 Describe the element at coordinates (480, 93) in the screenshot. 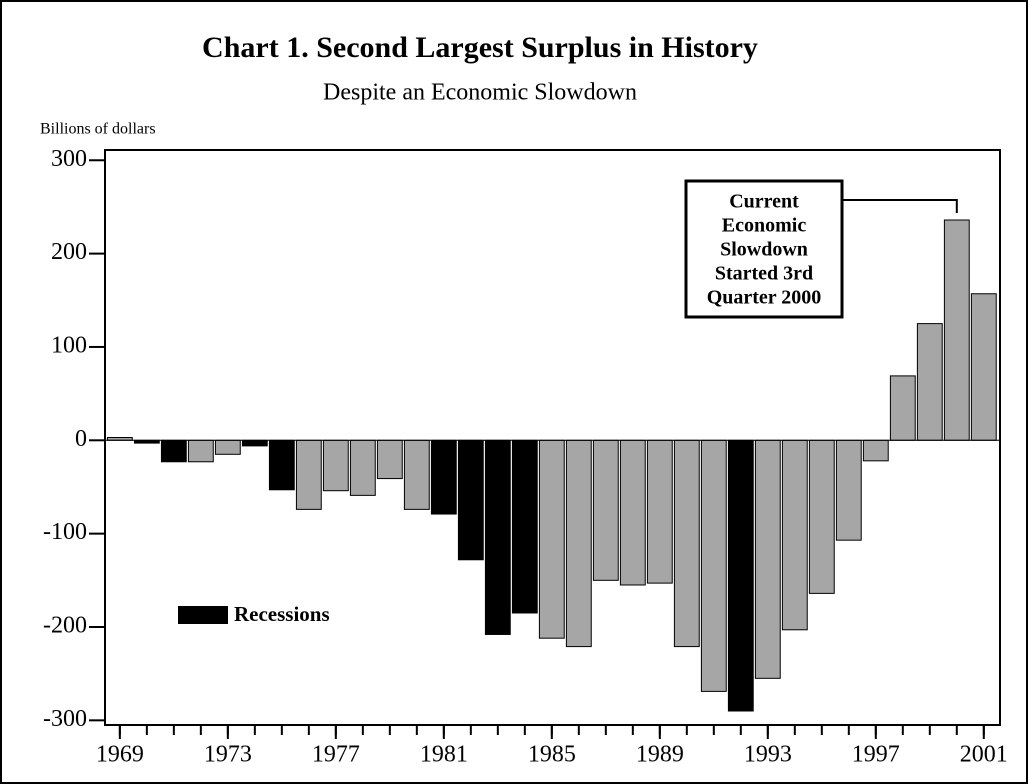

I see `chart-subtitle: Despite an Economic Slowdown` at that location.